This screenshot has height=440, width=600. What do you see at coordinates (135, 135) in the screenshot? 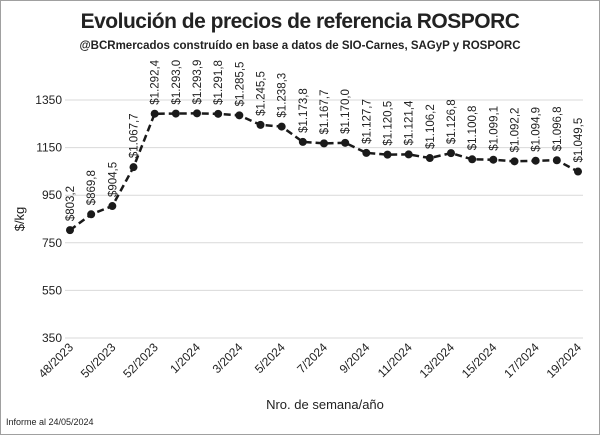
I see `data-label: $1.067,7` at bounding box center [135, 135].